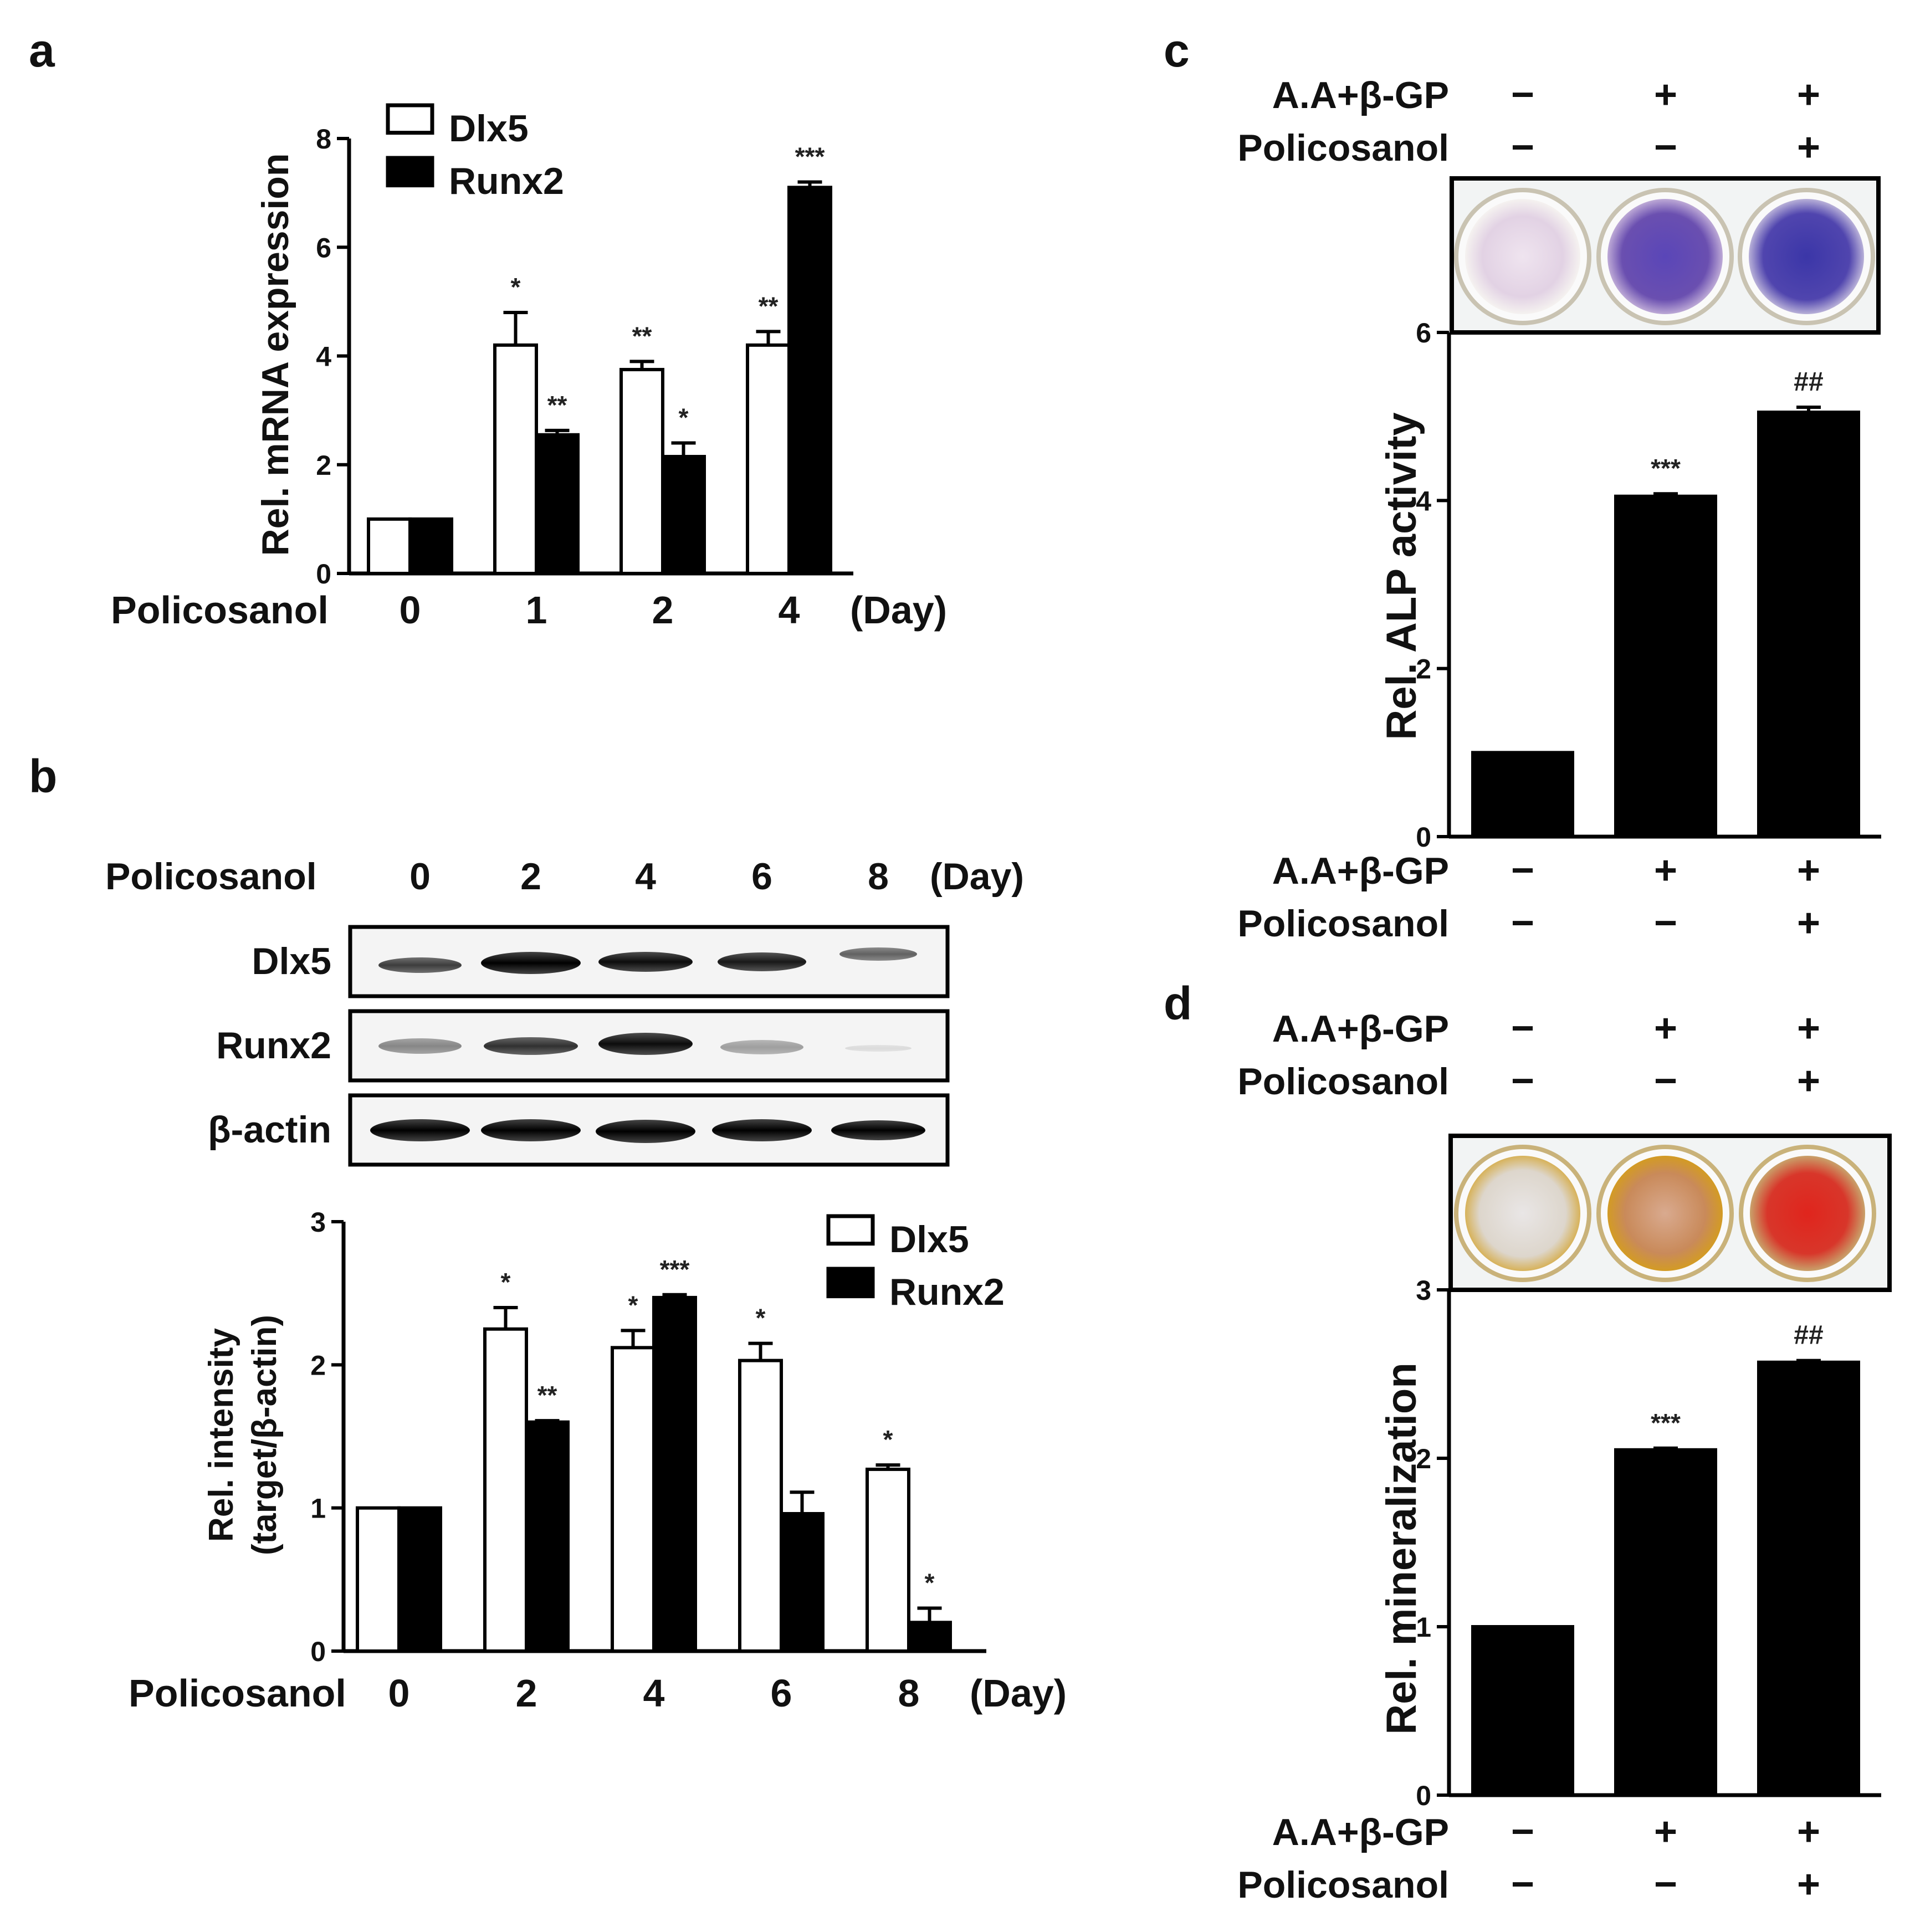 The width and height of the screenshot is (1915, 1932). Describe the element at coordinates (410, 119) in the screenshot. I see `legend-swatch-dlx5` at that location.